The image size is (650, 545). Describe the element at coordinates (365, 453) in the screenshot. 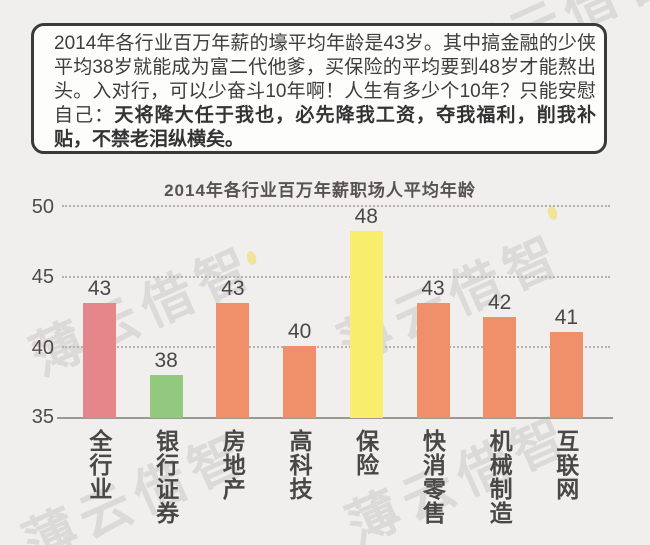

I see `category-label: 保险` at that location.